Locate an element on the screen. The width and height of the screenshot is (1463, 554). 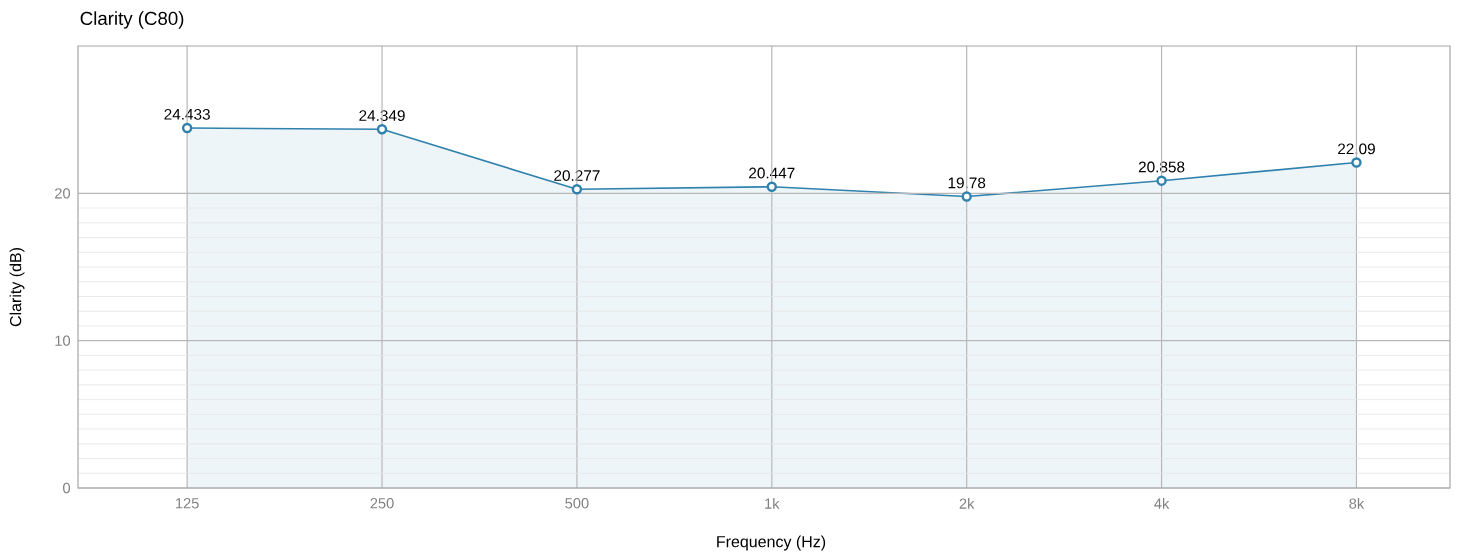
x-axis-title: Frequency (Hz) is located at coordinates (771, 543).